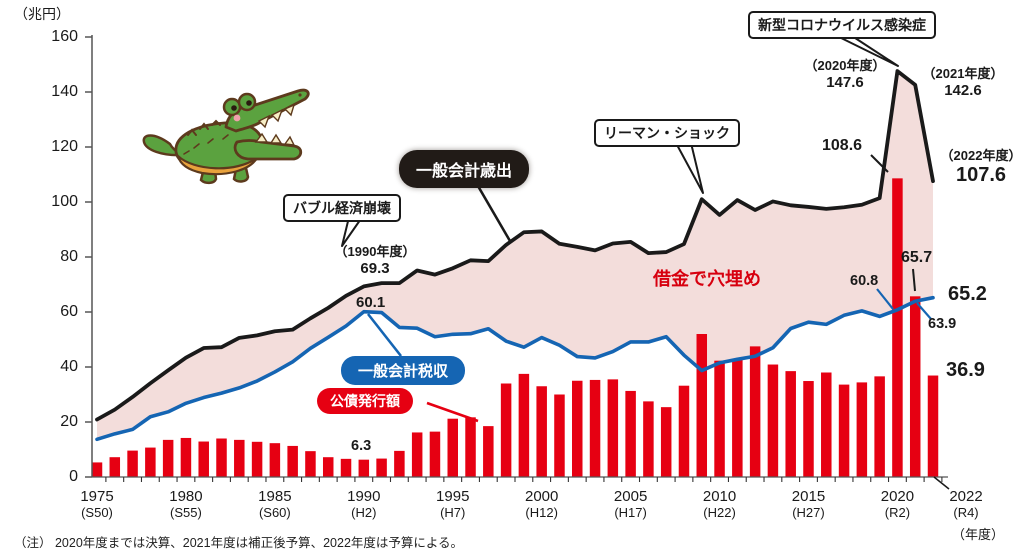 This screenshot has height=559, width=1024. Describe the element at coordinates (965, 370) in the screenshot. I see `annotation-2022-bond: 36.9` at that location.